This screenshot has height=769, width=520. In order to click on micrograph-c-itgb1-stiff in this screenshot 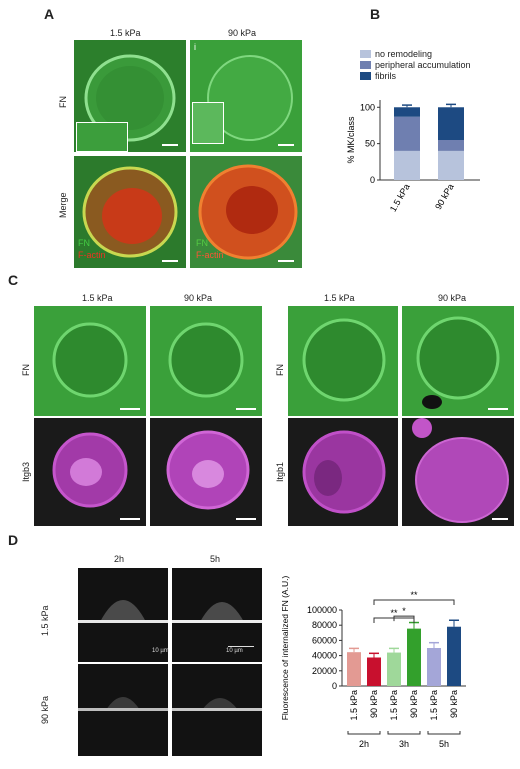, I will do `click(458, 472)`.